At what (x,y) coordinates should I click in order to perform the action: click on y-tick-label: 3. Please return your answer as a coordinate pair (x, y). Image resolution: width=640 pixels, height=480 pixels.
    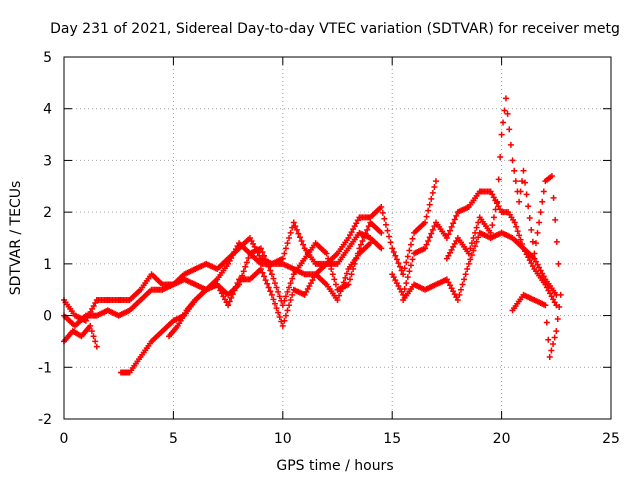
    Looking at the image, I should click on (47, 161).